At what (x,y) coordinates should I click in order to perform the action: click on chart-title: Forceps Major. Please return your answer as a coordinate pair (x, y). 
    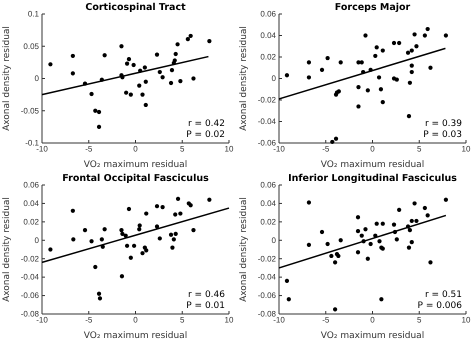
    Looking at the image, I should click on (372, 7).